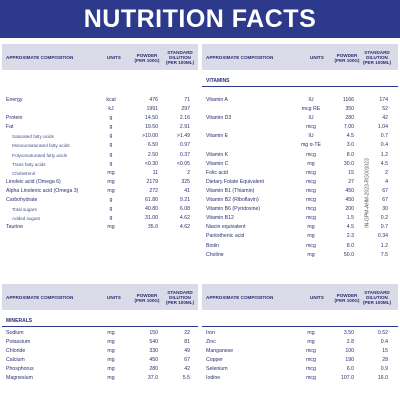 The image size is (400, 400). I want to click on table-row: Trans fatty acids g <0.30 <0.05, so click(100, 164).